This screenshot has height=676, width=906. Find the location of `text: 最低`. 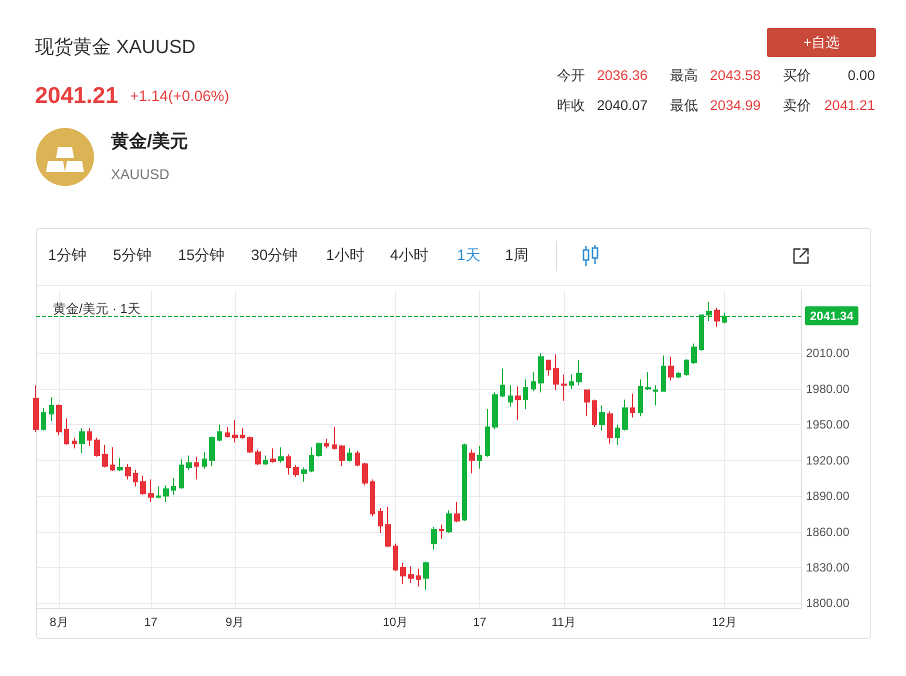

text: 最低 is located at coordinates (684, 105).